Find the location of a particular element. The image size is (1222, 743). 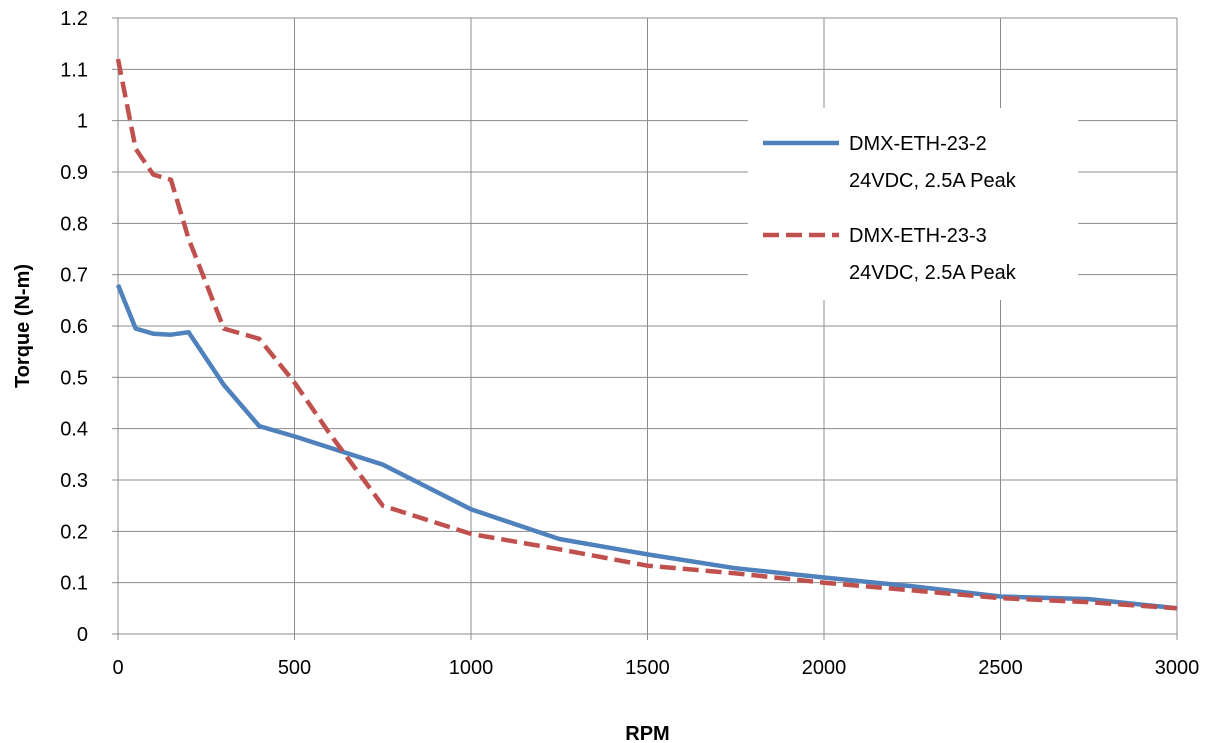

y-axis-title: Torque (N-m) is located at coordinates (23, 326).